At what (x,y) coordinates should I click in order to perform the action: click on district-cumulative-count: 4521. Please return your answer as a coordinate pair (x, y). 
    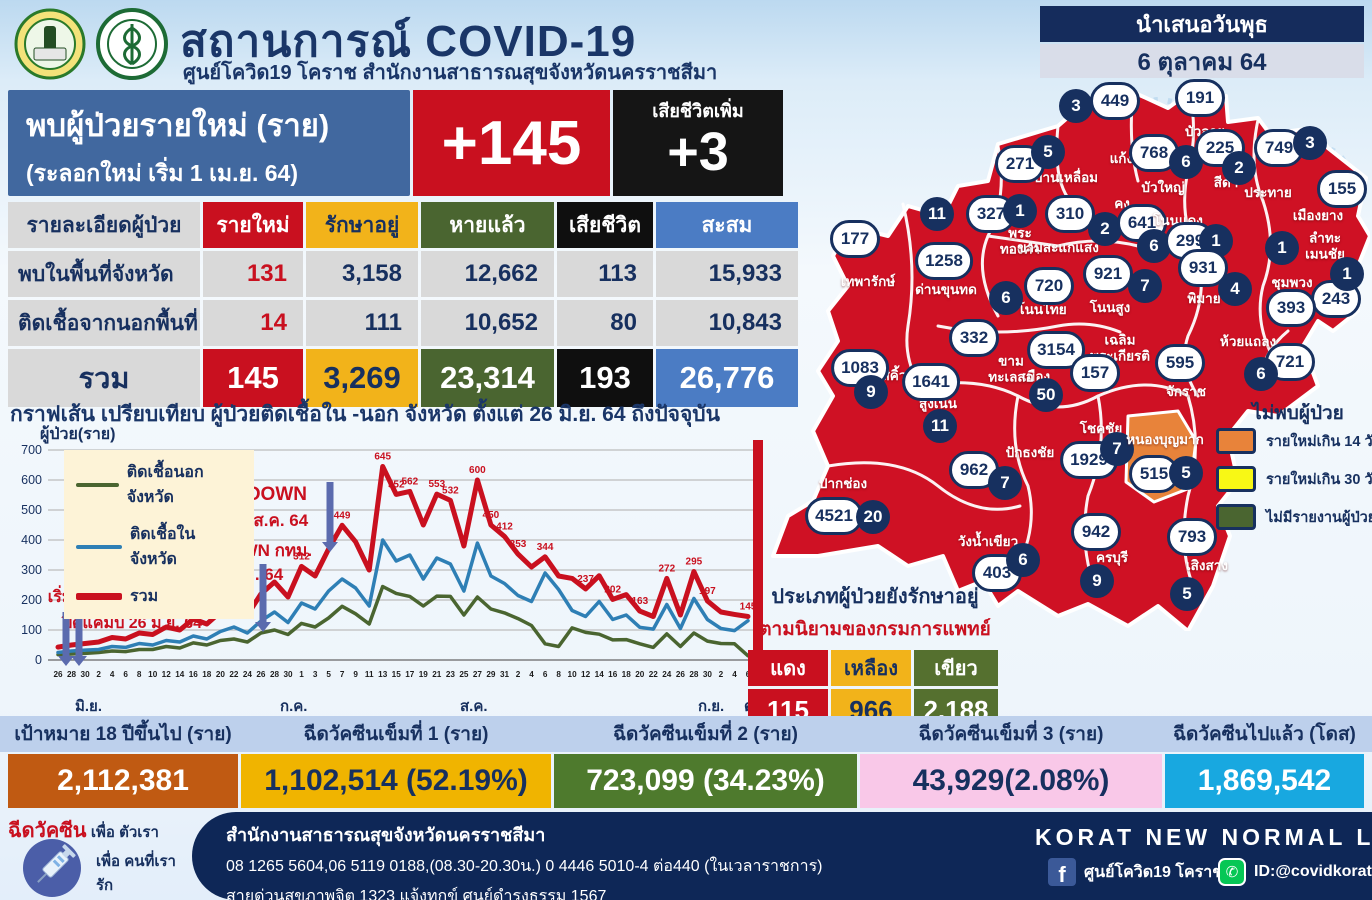
    Looking at the image, I should click on (834, 516).